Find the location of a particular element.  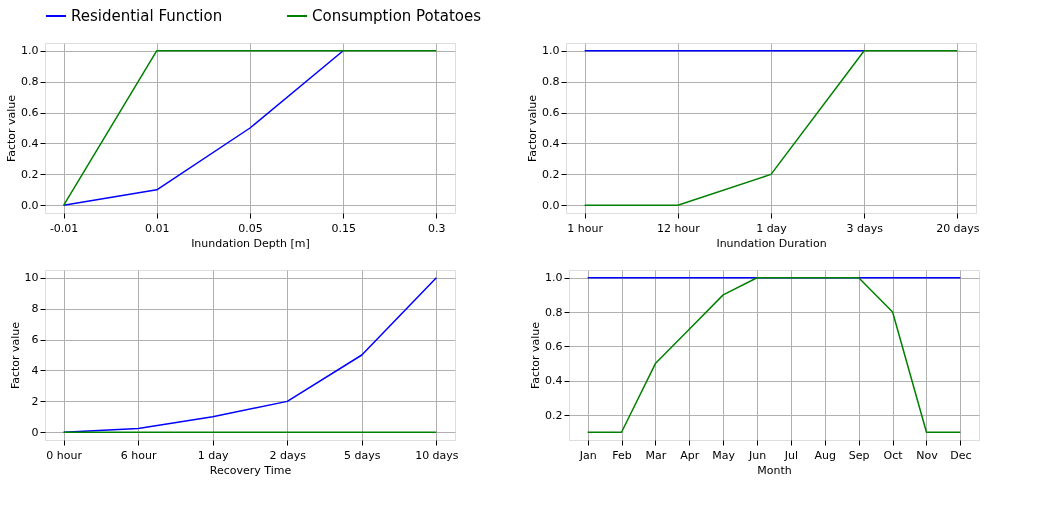

x-tick-label: -0.01 is located at coordinates (64, 228).